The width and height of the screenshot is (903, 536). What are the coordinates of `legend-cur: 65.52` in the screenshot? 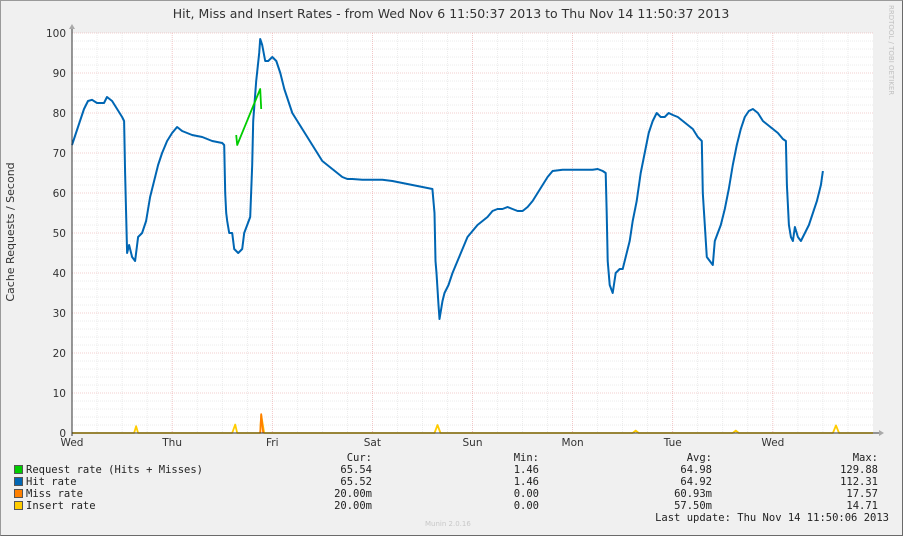 It's located at (356, 482).